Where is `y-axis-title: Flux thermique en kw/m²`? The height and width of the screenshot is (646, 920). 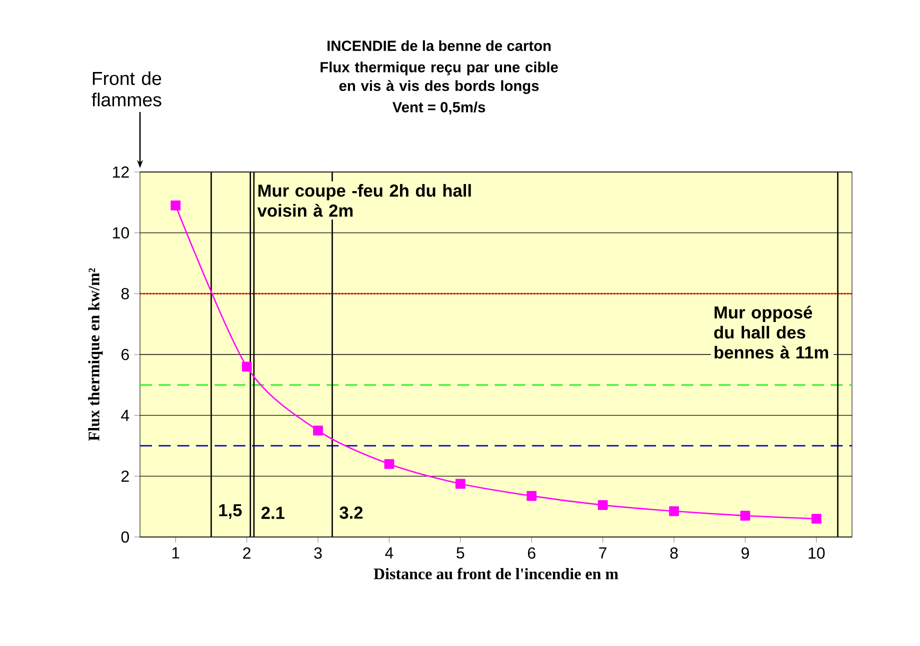 y-axis-title: Flux thermique en kw/m² is located at coordinates (95, 354).